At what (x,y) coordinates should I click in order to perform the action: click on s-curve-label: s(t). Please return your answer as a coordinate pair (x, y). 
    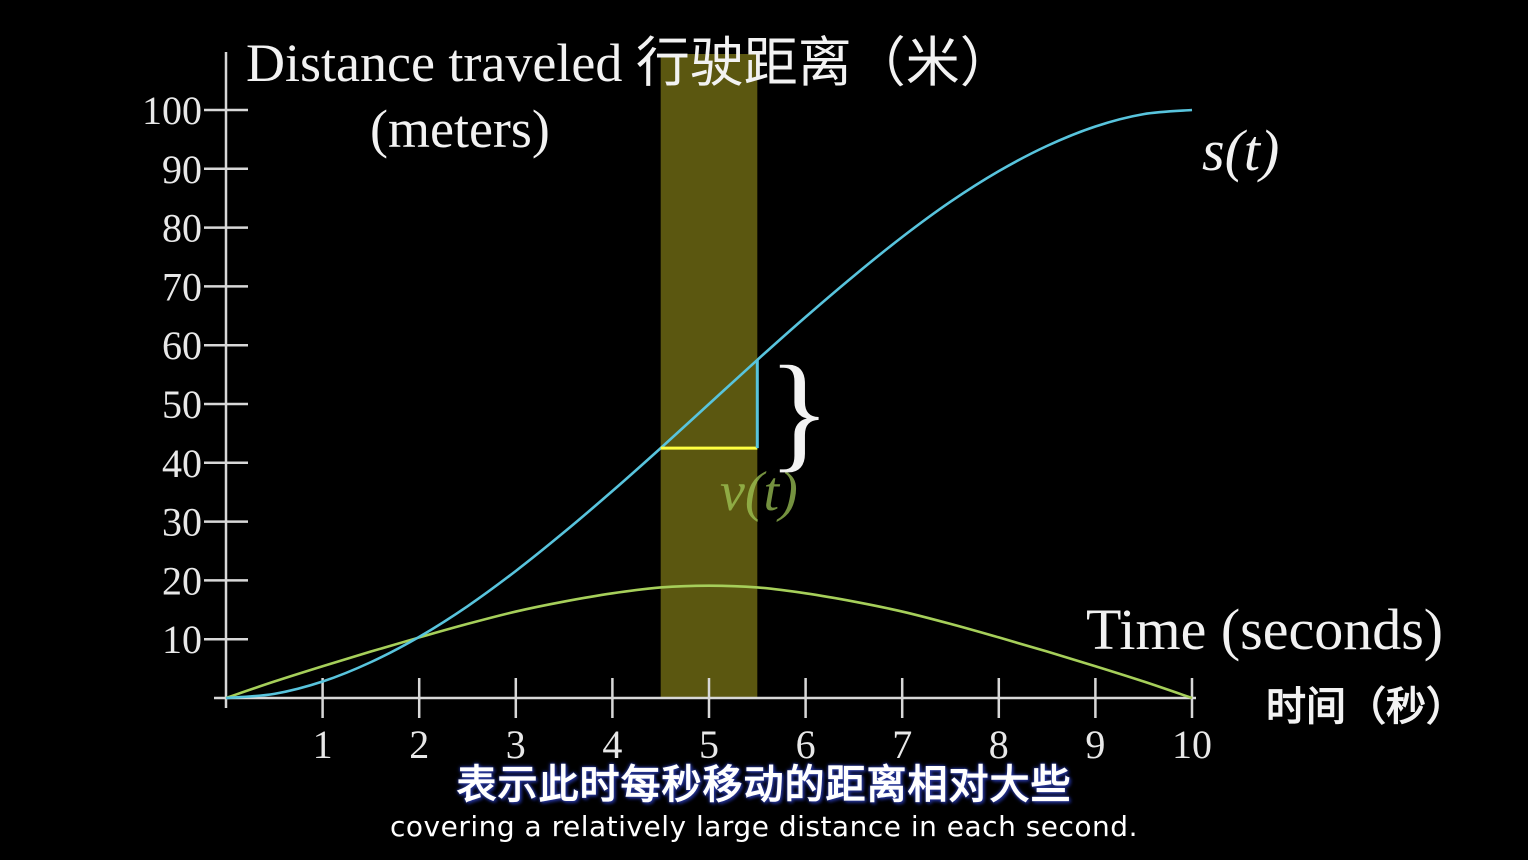
    Looking at the image, I should click on (1240, 150).